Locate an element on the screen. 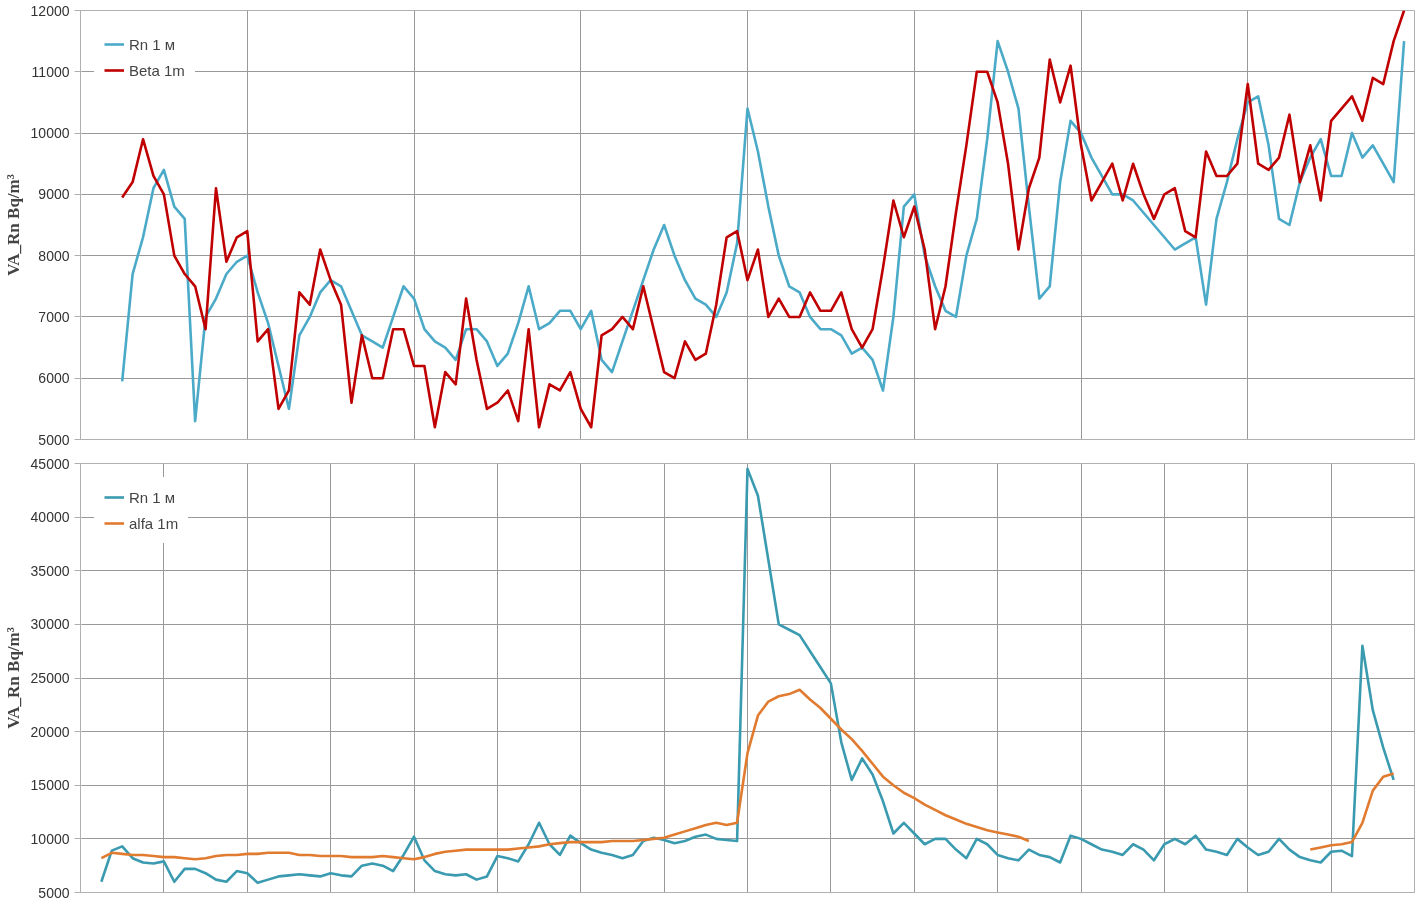  y-tick-label: 11000 is located at coordinates (50, 71).